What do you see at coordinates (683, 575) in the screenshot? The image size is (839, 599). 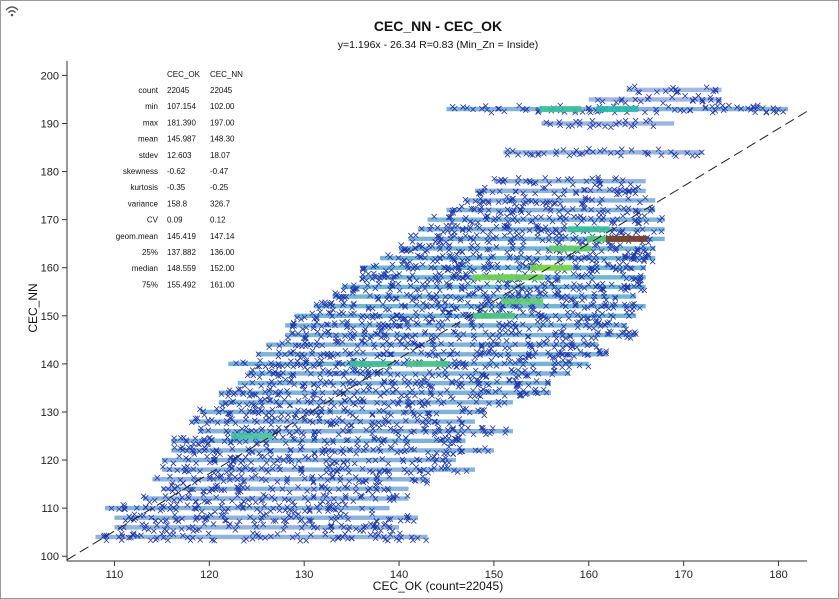 I see `x-tick-label: 170` at bounding box center [683, 575].